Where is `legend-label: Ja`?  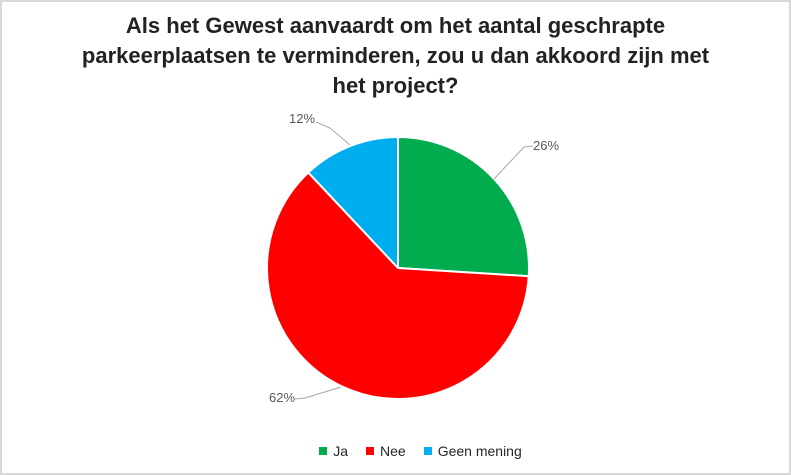
legend-label: Ja is located at coordinates (341, 451).